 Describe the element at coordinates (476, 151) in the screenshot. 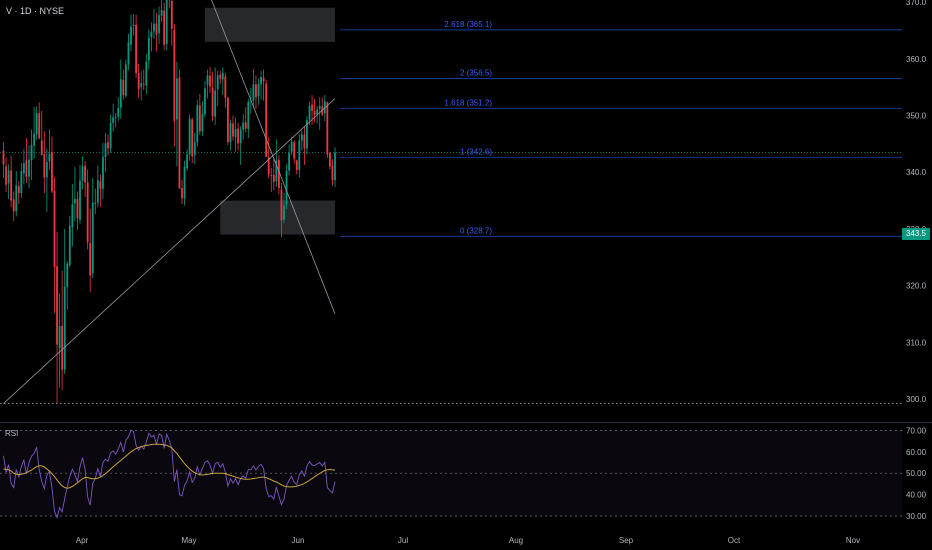

I see `fib-label: 1 (342.6)` at that location.